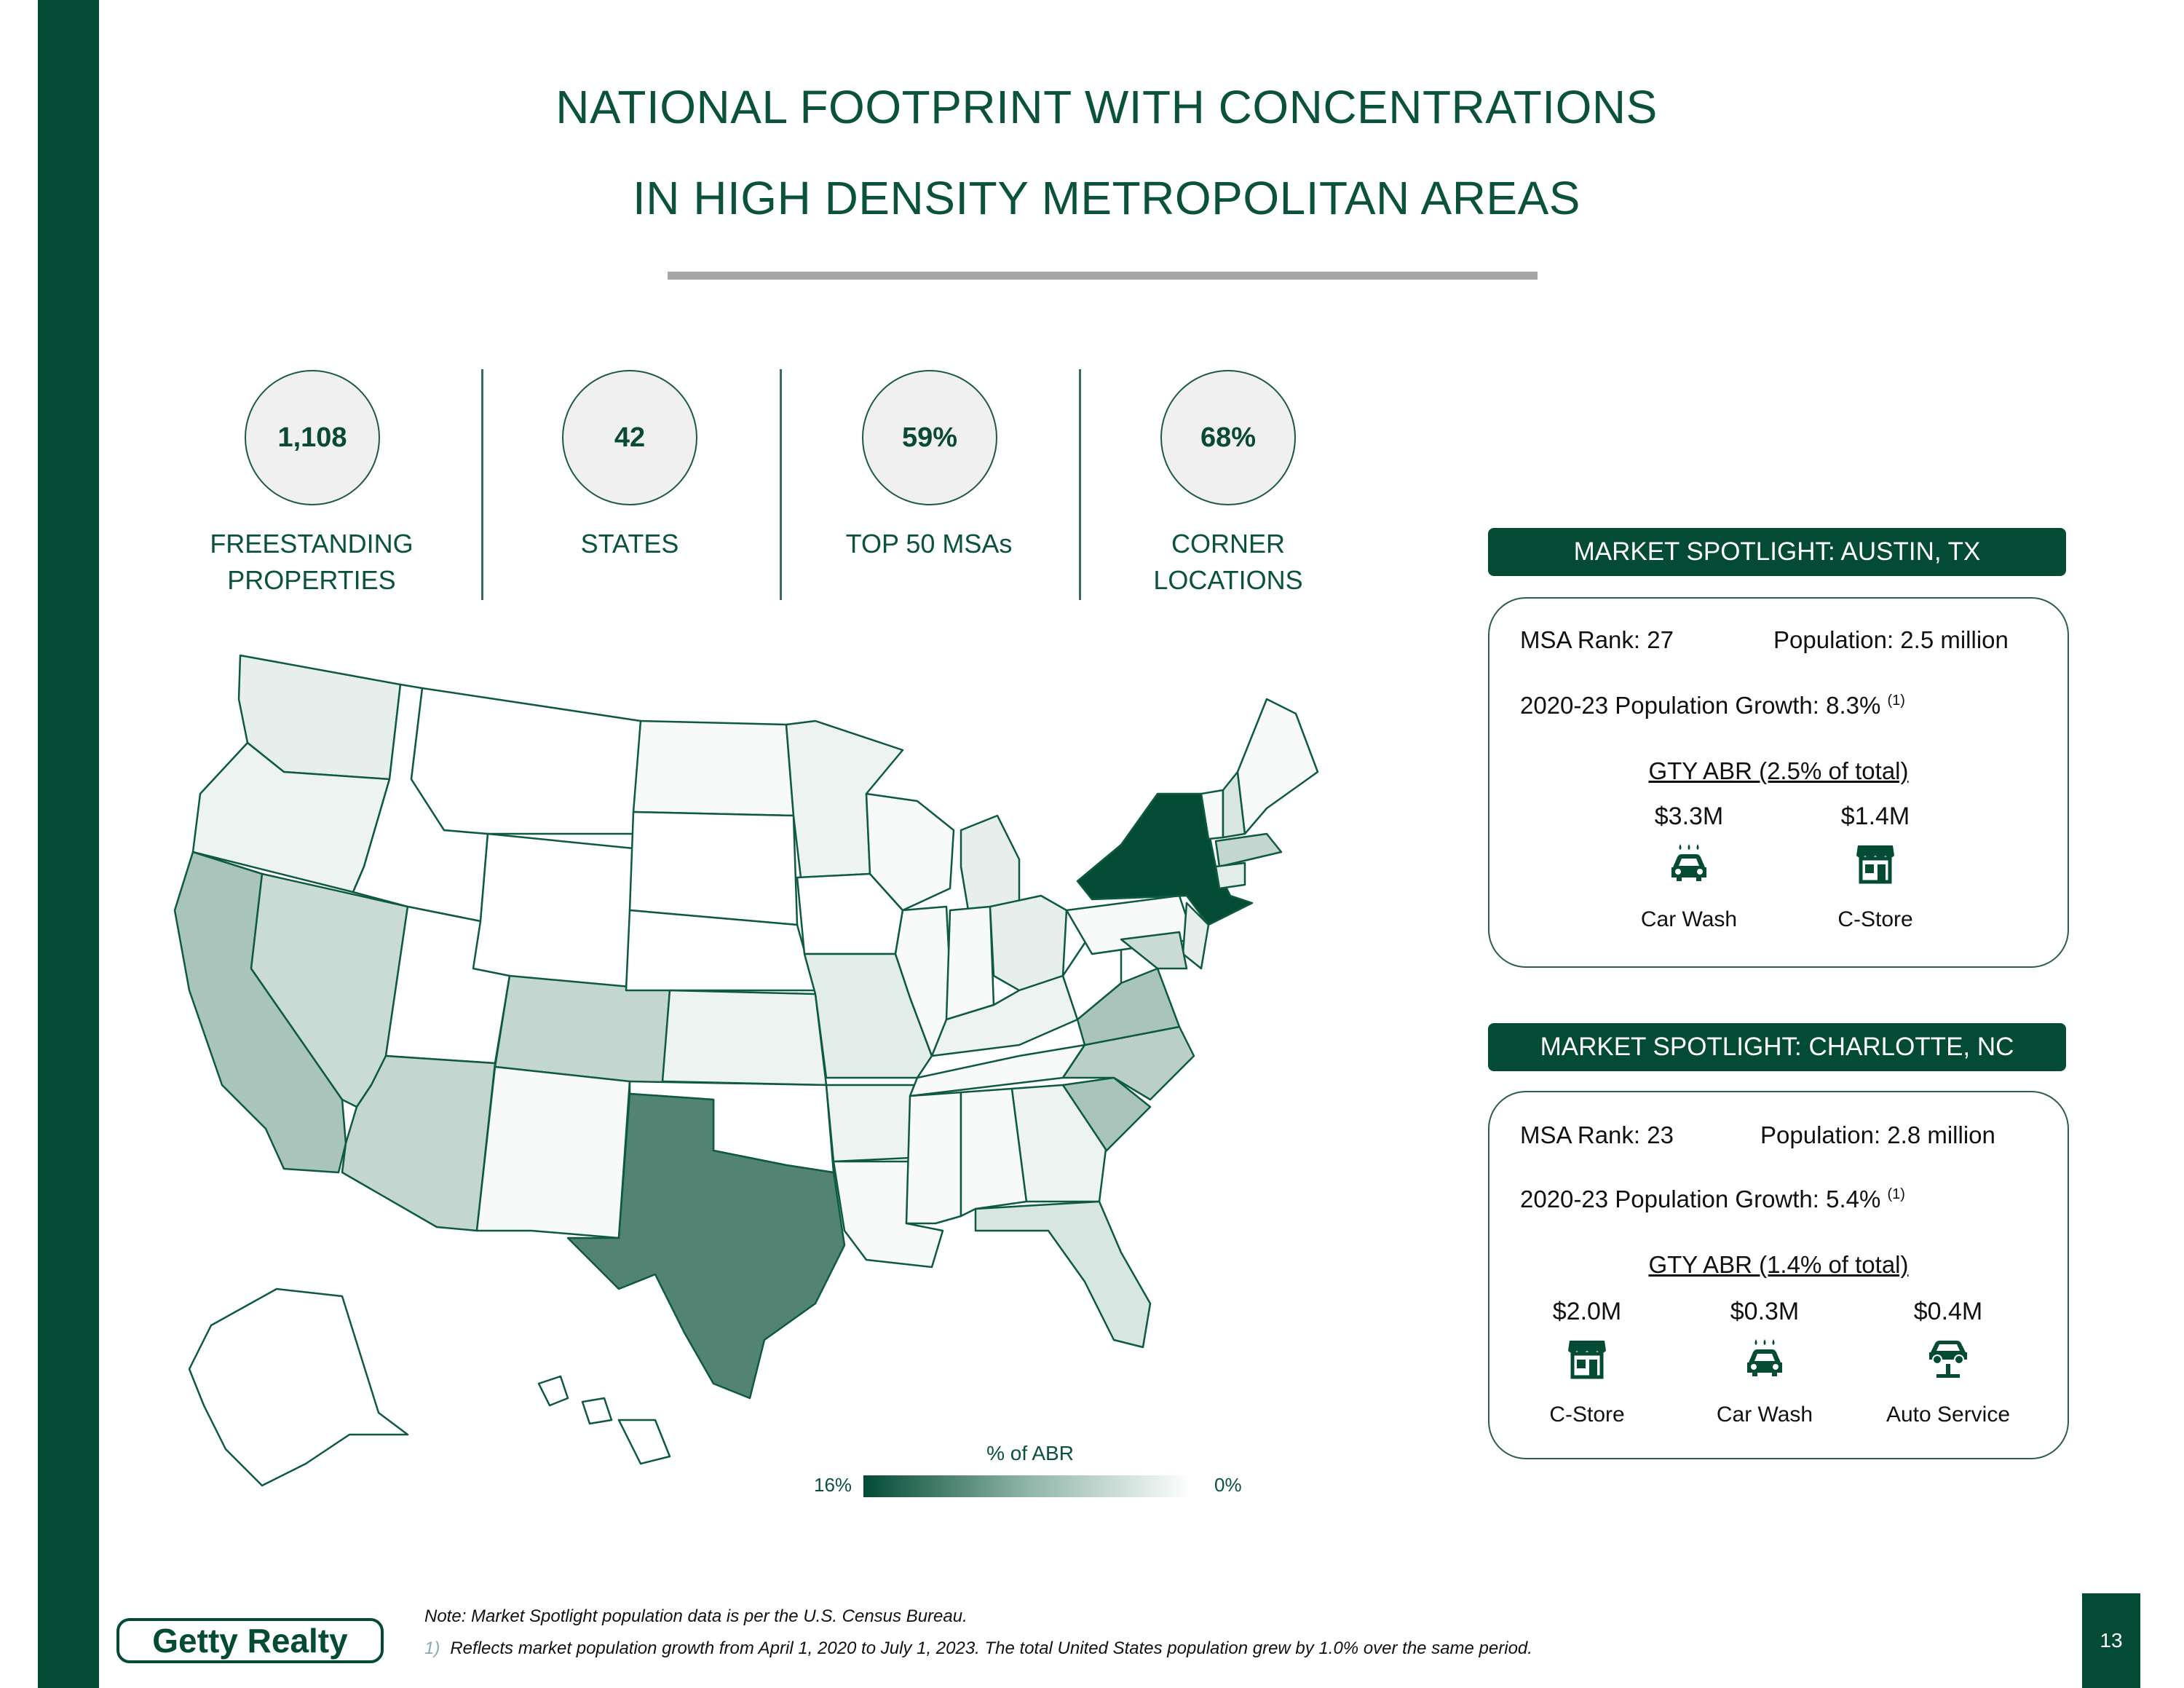 The image size is (2184, 1688). I want to click on stat-corner-label: CORNER LOCATIONS, so click(1228, 562).